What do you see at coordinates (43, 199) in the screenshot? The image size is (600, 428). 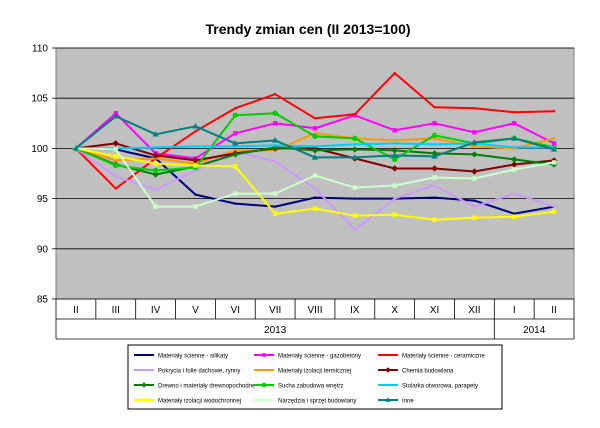 I see `y-tick-label: 95` at bounding box center [43, 199].